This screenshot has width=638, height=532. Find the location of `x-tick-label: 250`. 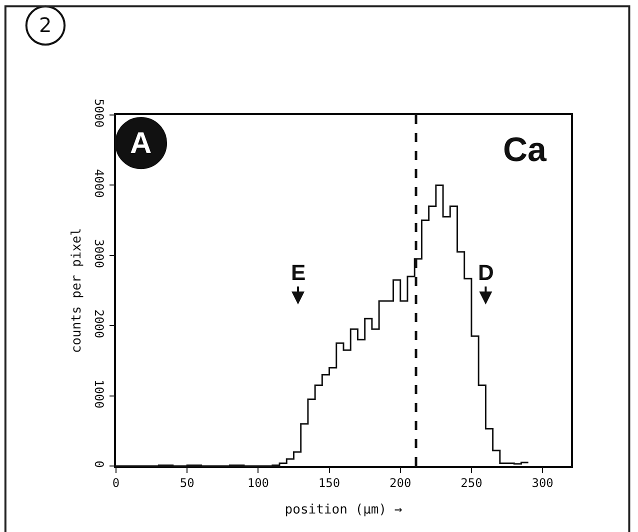

x-tick-label: 250 is located at coordinates (471, 483).